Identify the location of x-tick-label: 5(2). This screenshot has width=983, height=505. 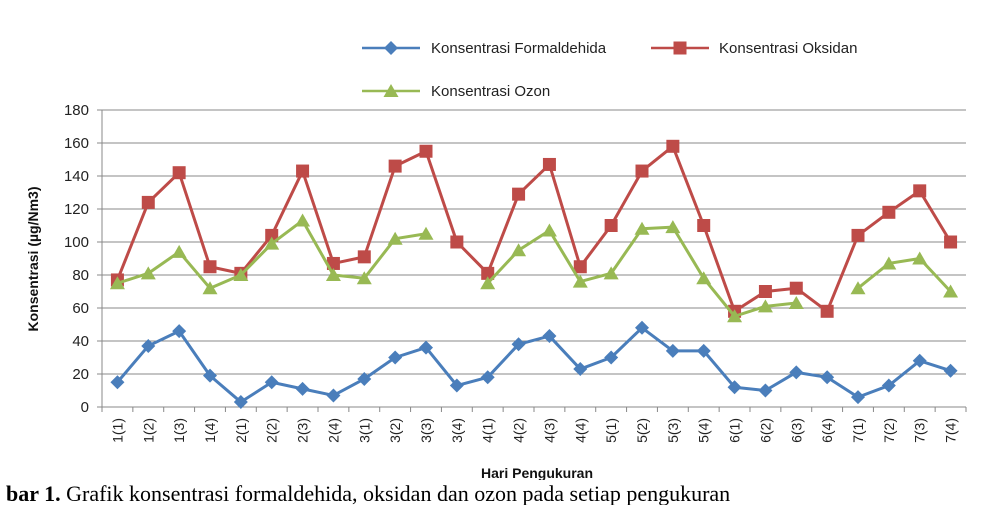
(642, 430).